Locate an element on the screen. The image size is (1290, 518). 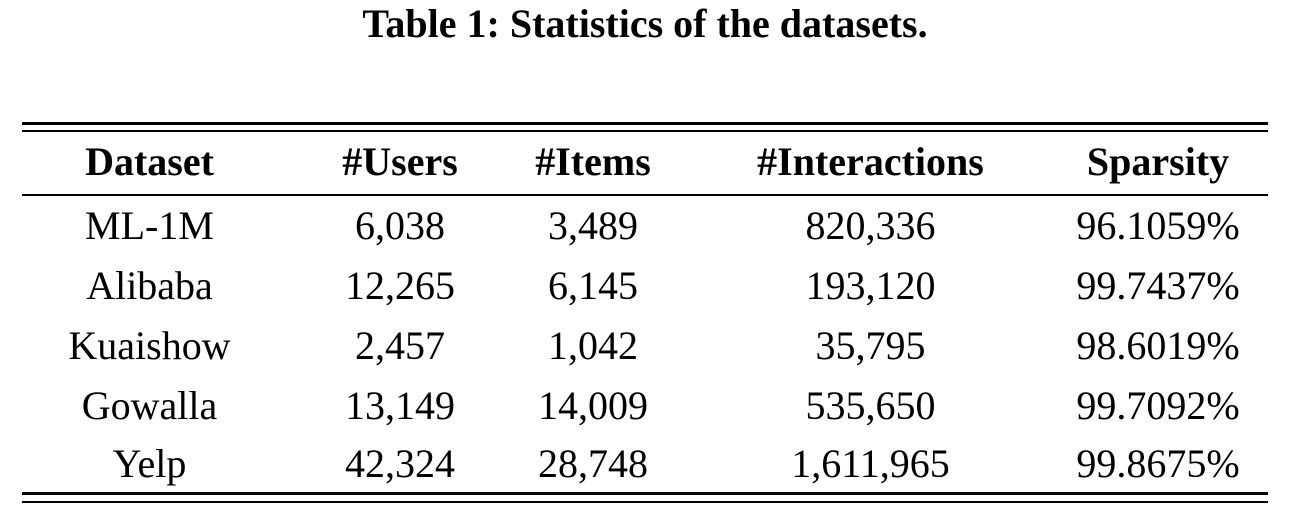
cell-items: 6,145 is located at coordinates (593, 285).